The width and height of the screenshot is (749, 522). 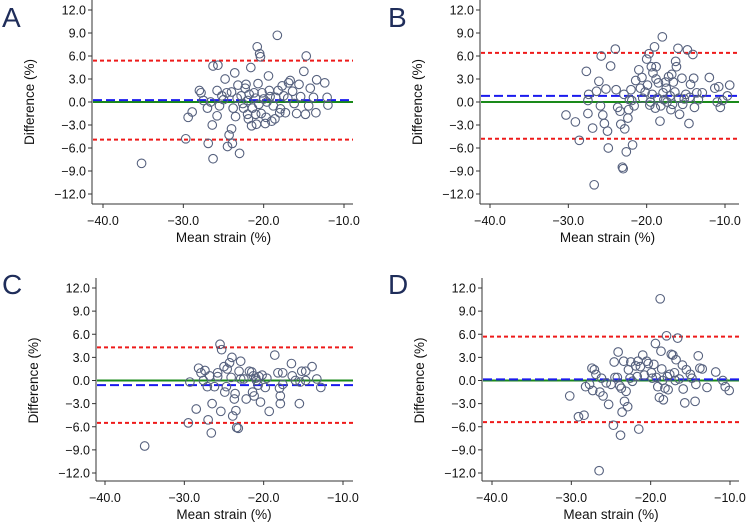 I want to click on x-axis-title: Mean strain (%), so click(x=223, y=237).